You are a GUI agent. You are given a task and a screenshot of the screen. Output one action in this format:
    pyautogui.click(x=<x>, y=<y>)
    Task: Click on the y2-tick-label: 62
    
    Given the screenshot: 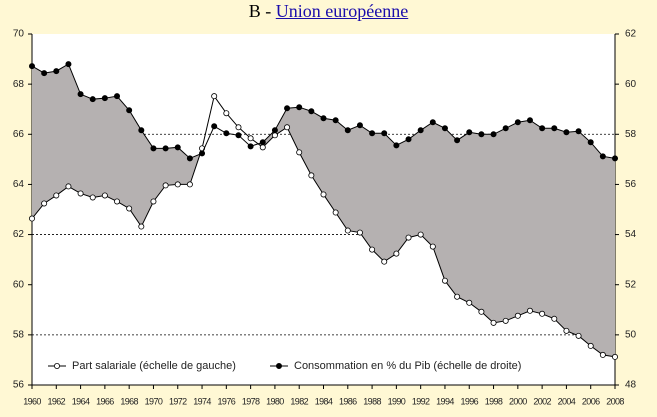 What is the action you would take?
    pyautogui.click(x=631, y=34)
    